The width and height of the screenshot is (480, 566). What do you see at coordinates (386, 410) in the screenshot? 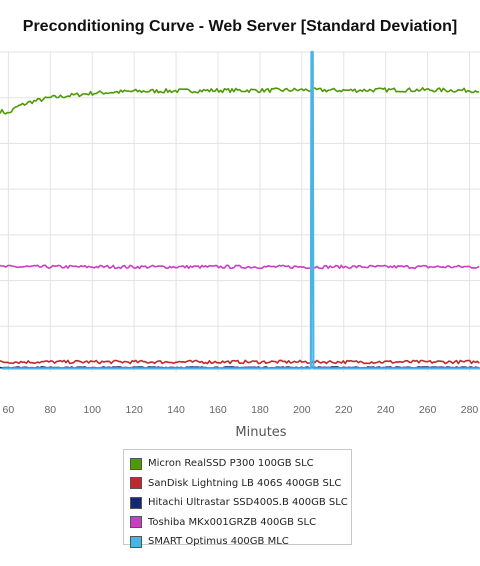
I see `x-tick-label: 240` at bounding box center [386, 410].